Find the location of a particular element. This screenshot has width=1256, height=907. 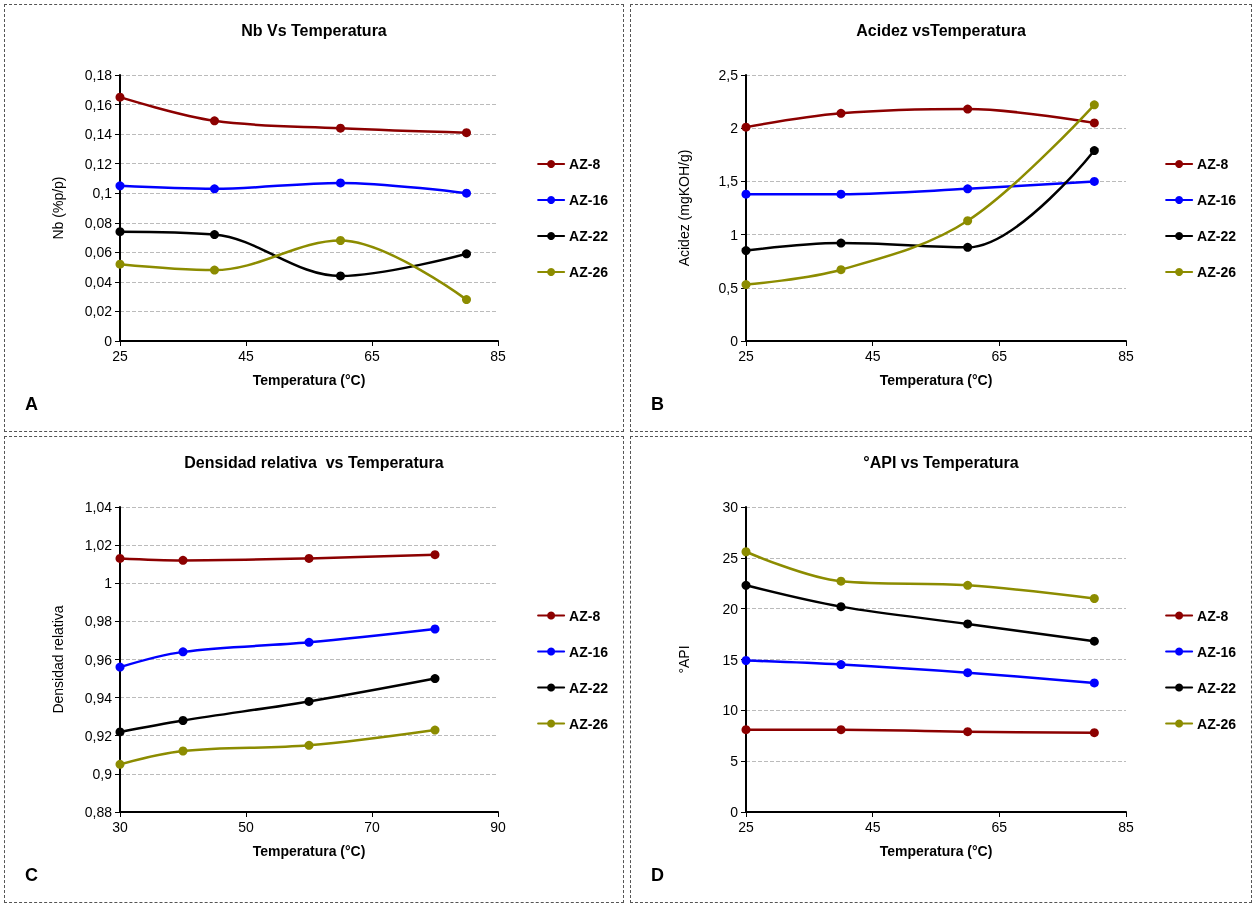

y-tick-label: 0,1 is located at coordinates (102, 193).